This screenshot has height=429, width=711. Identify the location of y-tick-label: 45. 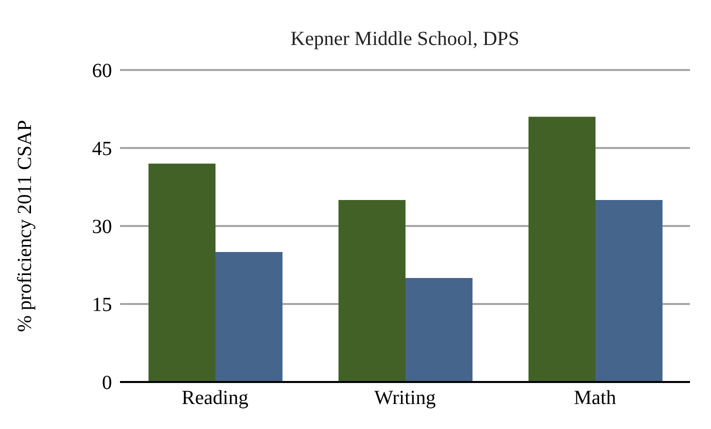
(102, 149).